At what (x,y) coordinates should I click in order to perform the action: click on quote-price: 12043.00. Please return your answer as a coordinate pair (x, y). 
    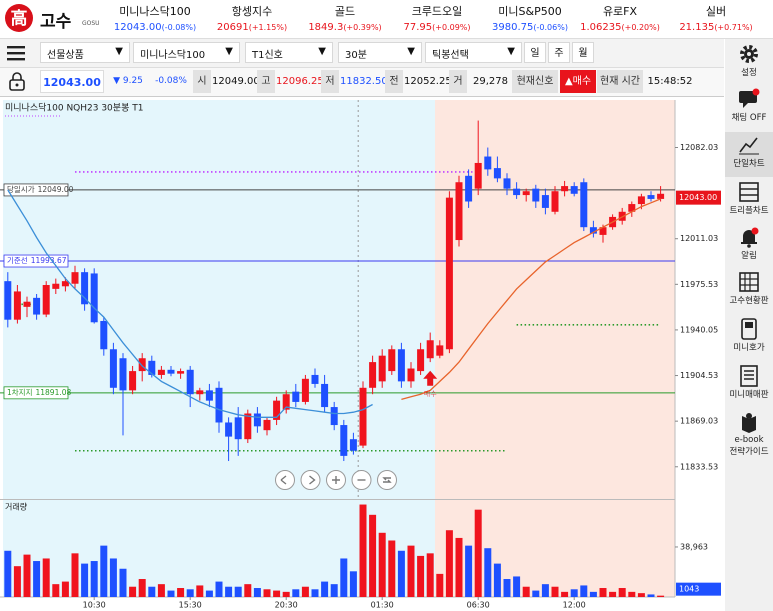
    Looking at the image, I should click on (72, 81).